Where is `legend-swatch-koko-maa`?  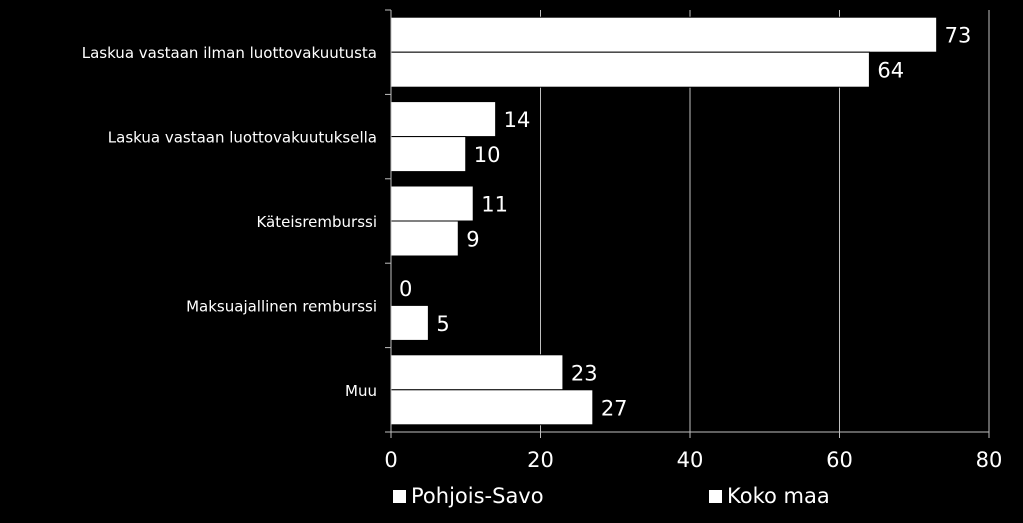 legend-swatch-koko-maa is located at coordinates (715, 496).